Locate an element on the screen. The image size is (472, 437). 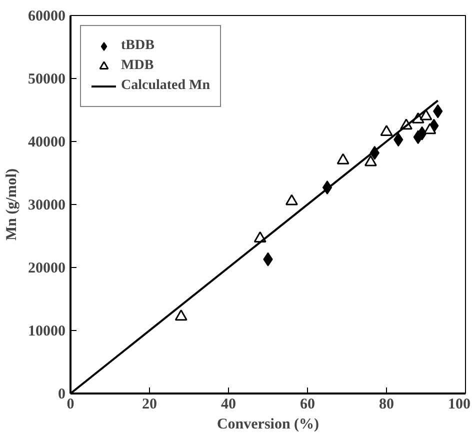
y-tick-label: 0 is located at coordinates (62, 394).